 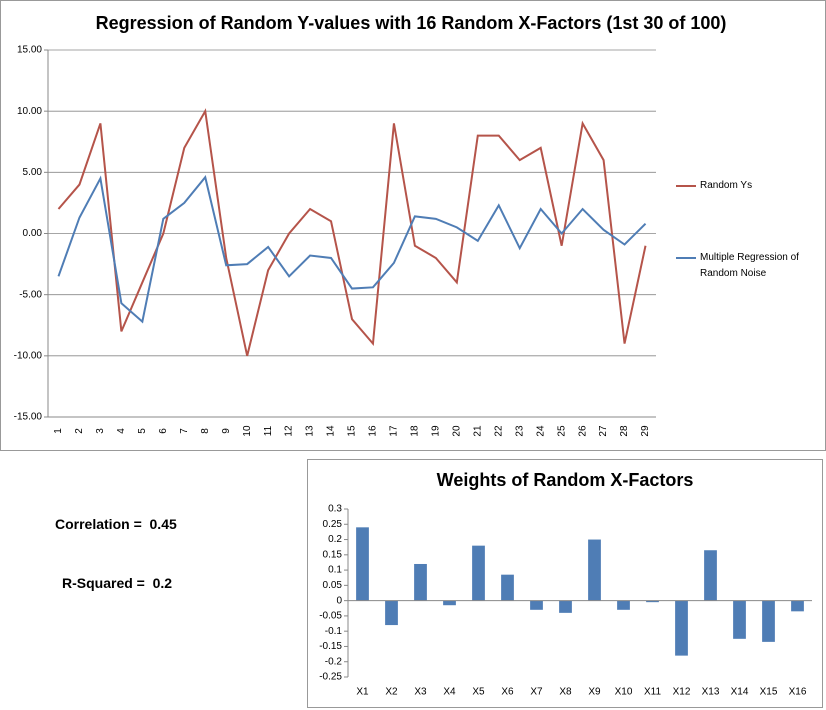 What do you see at coordinates (330, 646) in the screenshot?
I see `y-tick-label: -0.15` at bounding box center [330, 646].